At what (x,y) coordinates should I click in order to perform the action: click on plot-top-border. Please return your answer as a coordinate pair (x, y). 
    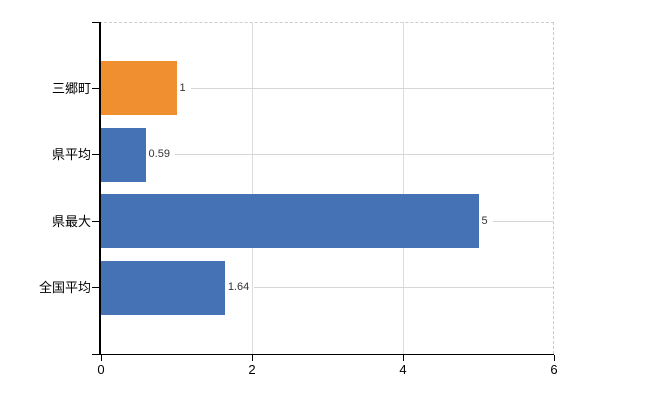
    Looking at the image, I should click on (326, 22).